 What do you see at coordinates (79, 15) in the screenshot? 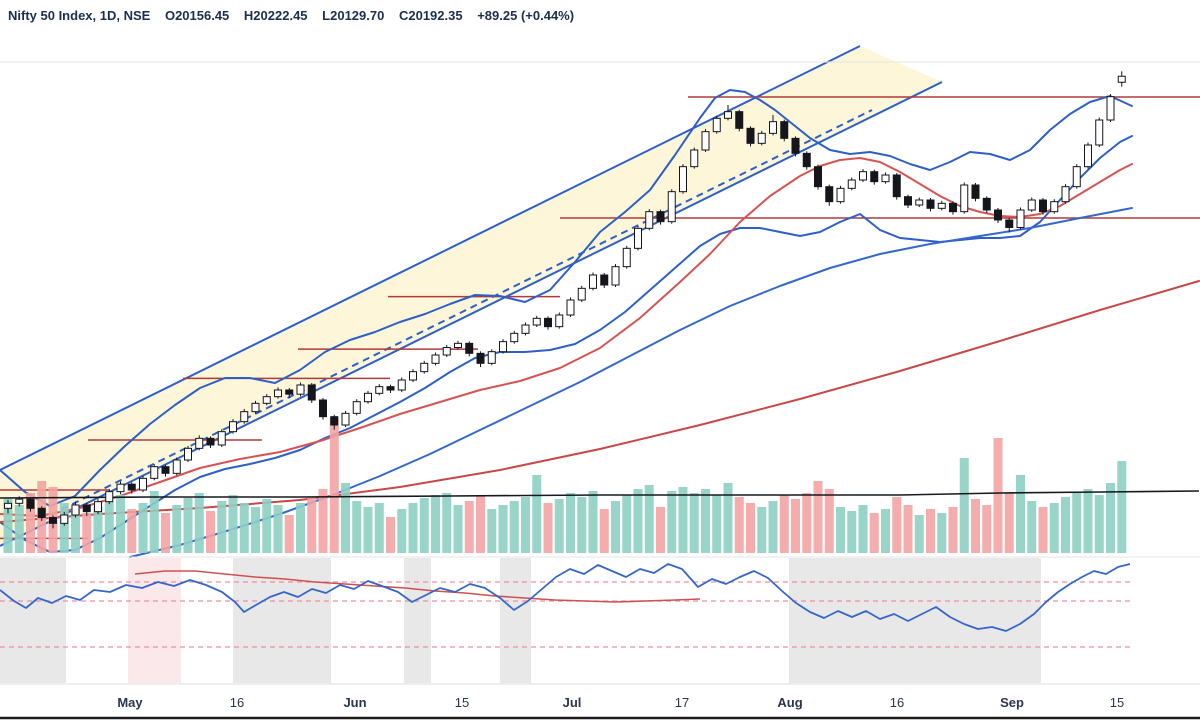
I see `symbol-title: Nifty 50 Index, 1D, NSE` at bounding box center [79, 15].